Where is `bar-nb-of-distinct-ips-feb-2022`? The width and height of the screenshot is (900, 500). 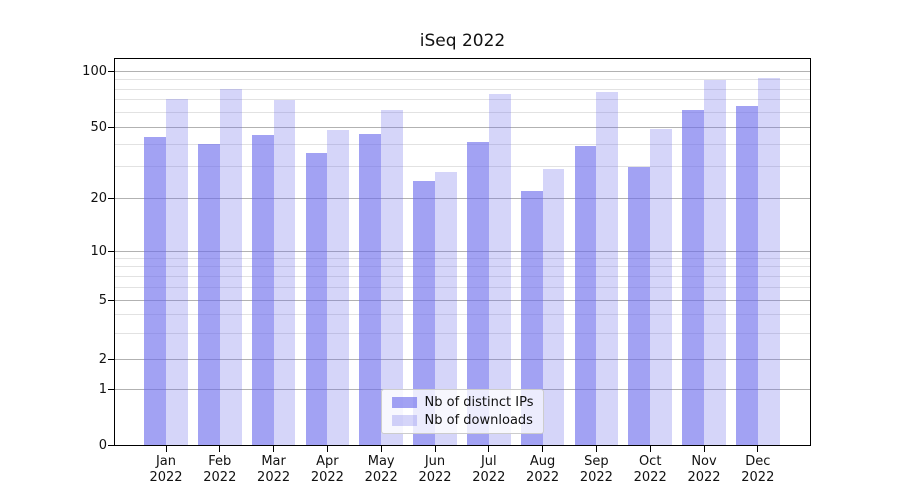
bar-nb-of-distinct-ips-feb-2022 is located at coordinates (209, 294).